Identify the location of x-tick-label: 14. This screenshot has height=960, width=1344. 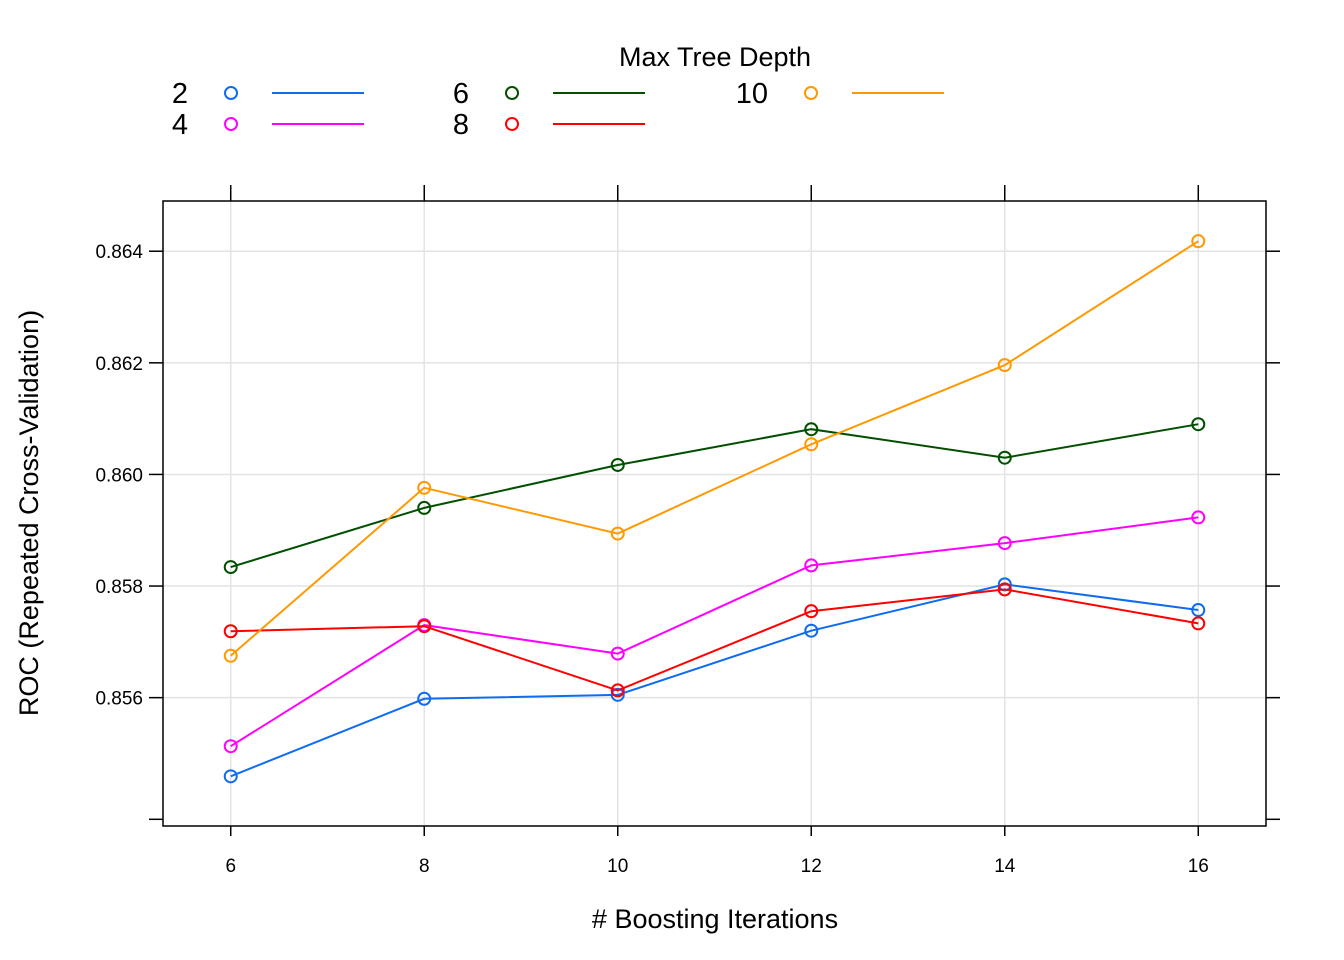
(1005, 866).